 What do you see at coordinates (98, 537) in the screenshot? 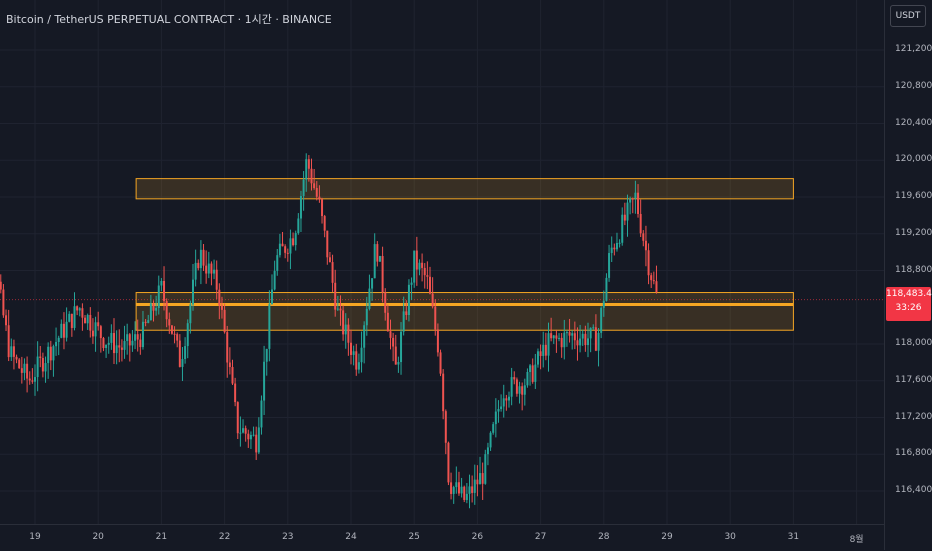
I see `time-tick-label: 20` at bounding box center [98, 537].